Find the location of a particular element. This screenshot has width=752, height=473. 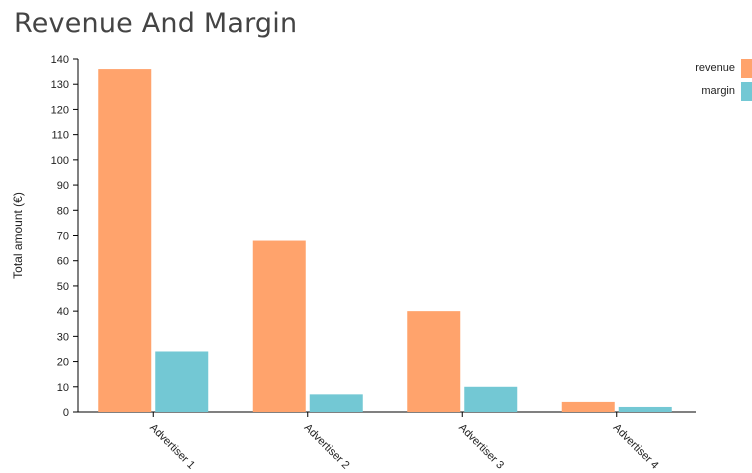

y-tick-label: 120 is located at coordinates (60, 110).